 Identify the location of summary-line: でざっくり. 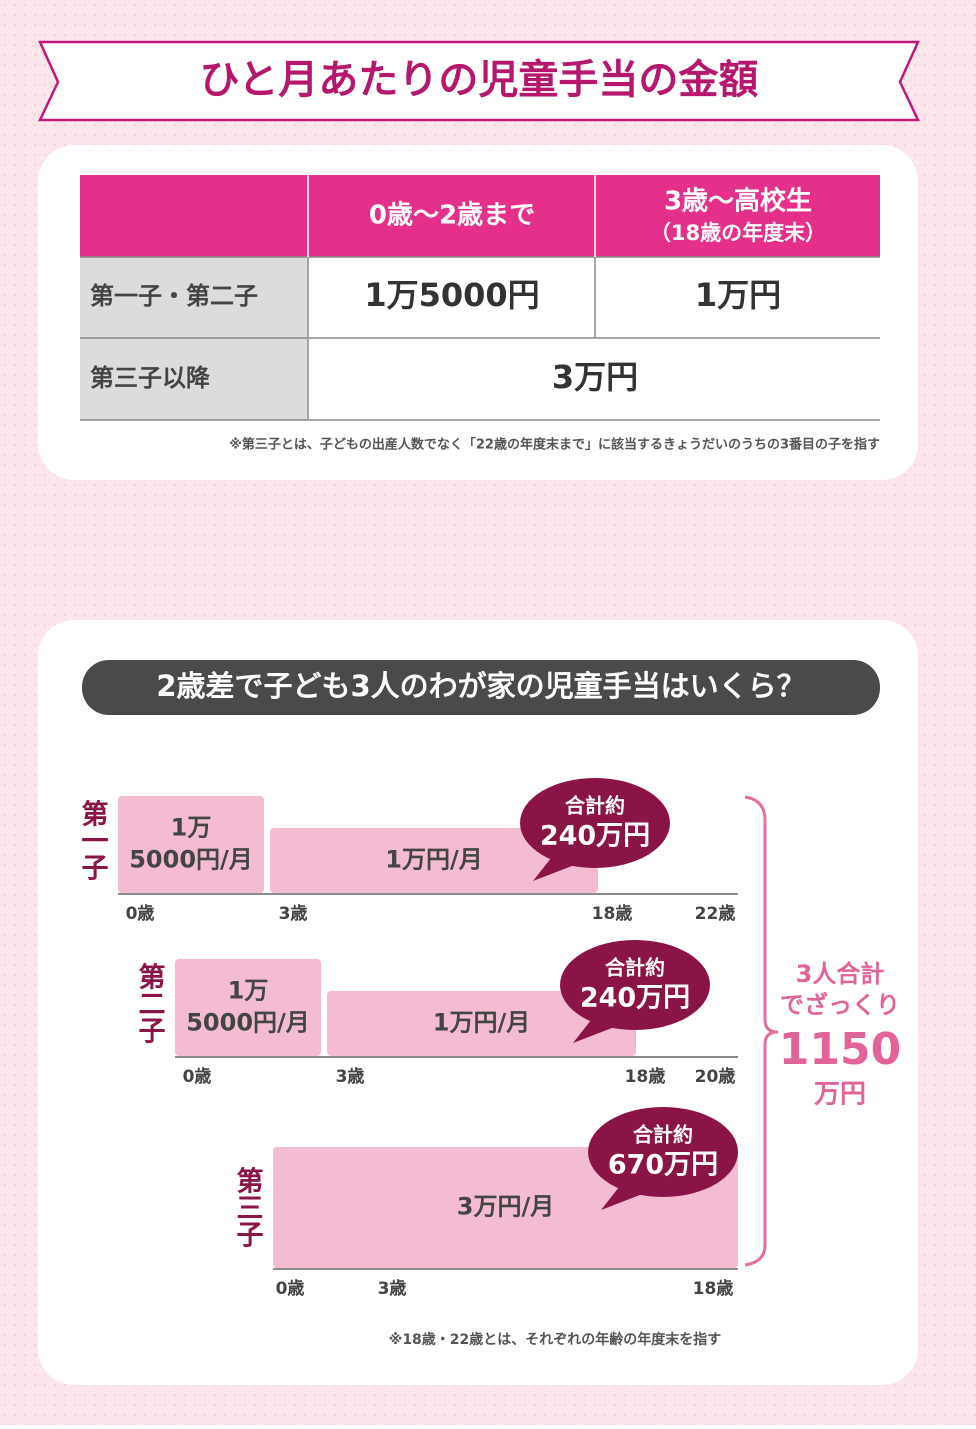
(840, 1005).